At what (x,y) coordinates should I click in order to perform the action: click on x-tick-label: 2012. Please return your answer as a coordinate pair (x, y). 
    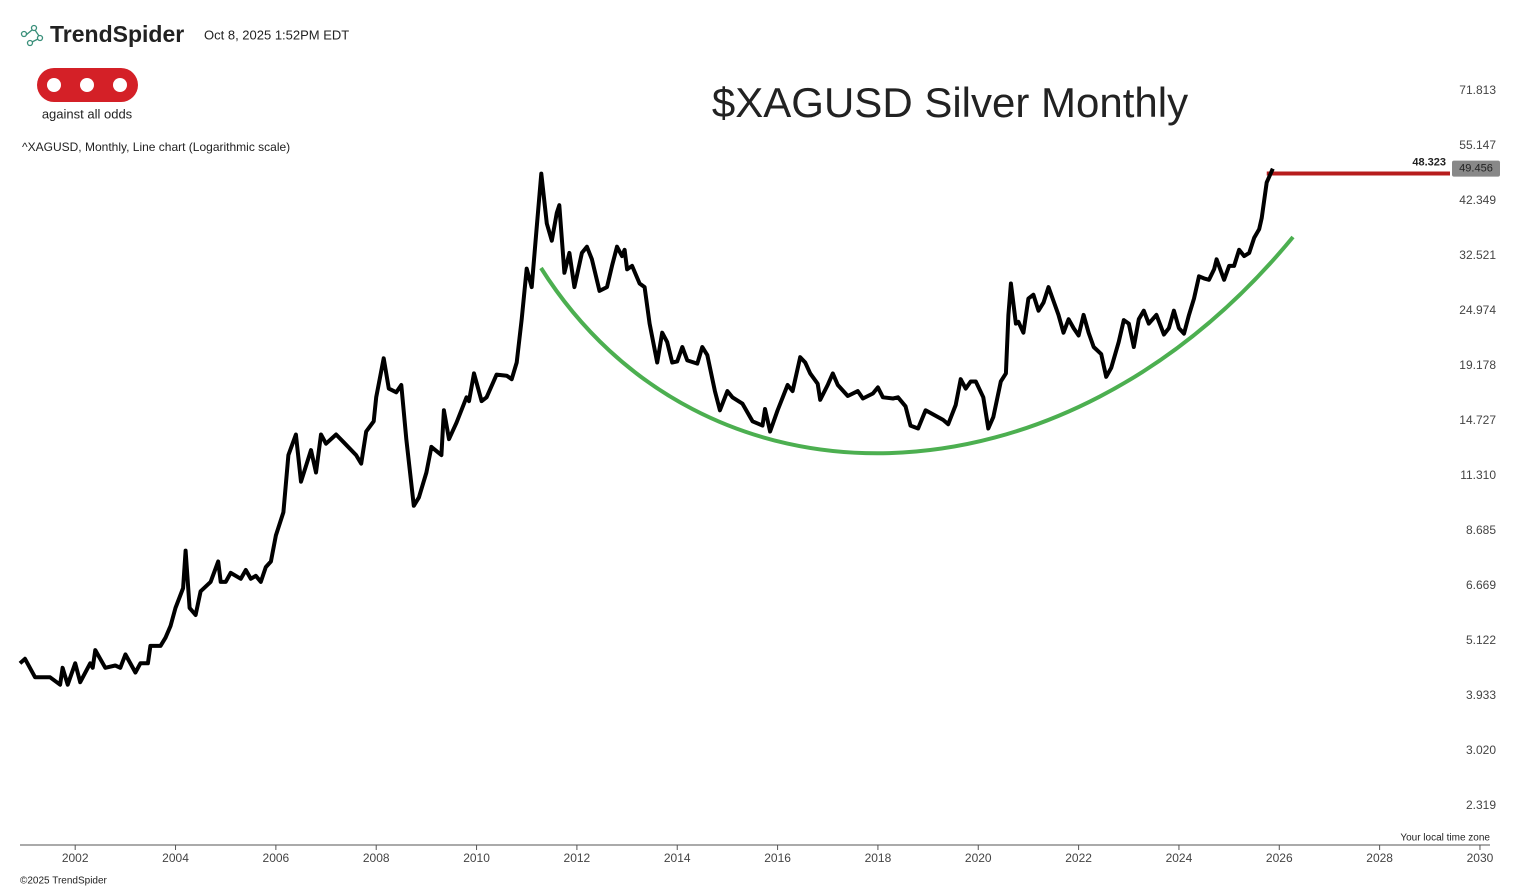
    Looking at the image, I should click on (577, 858).